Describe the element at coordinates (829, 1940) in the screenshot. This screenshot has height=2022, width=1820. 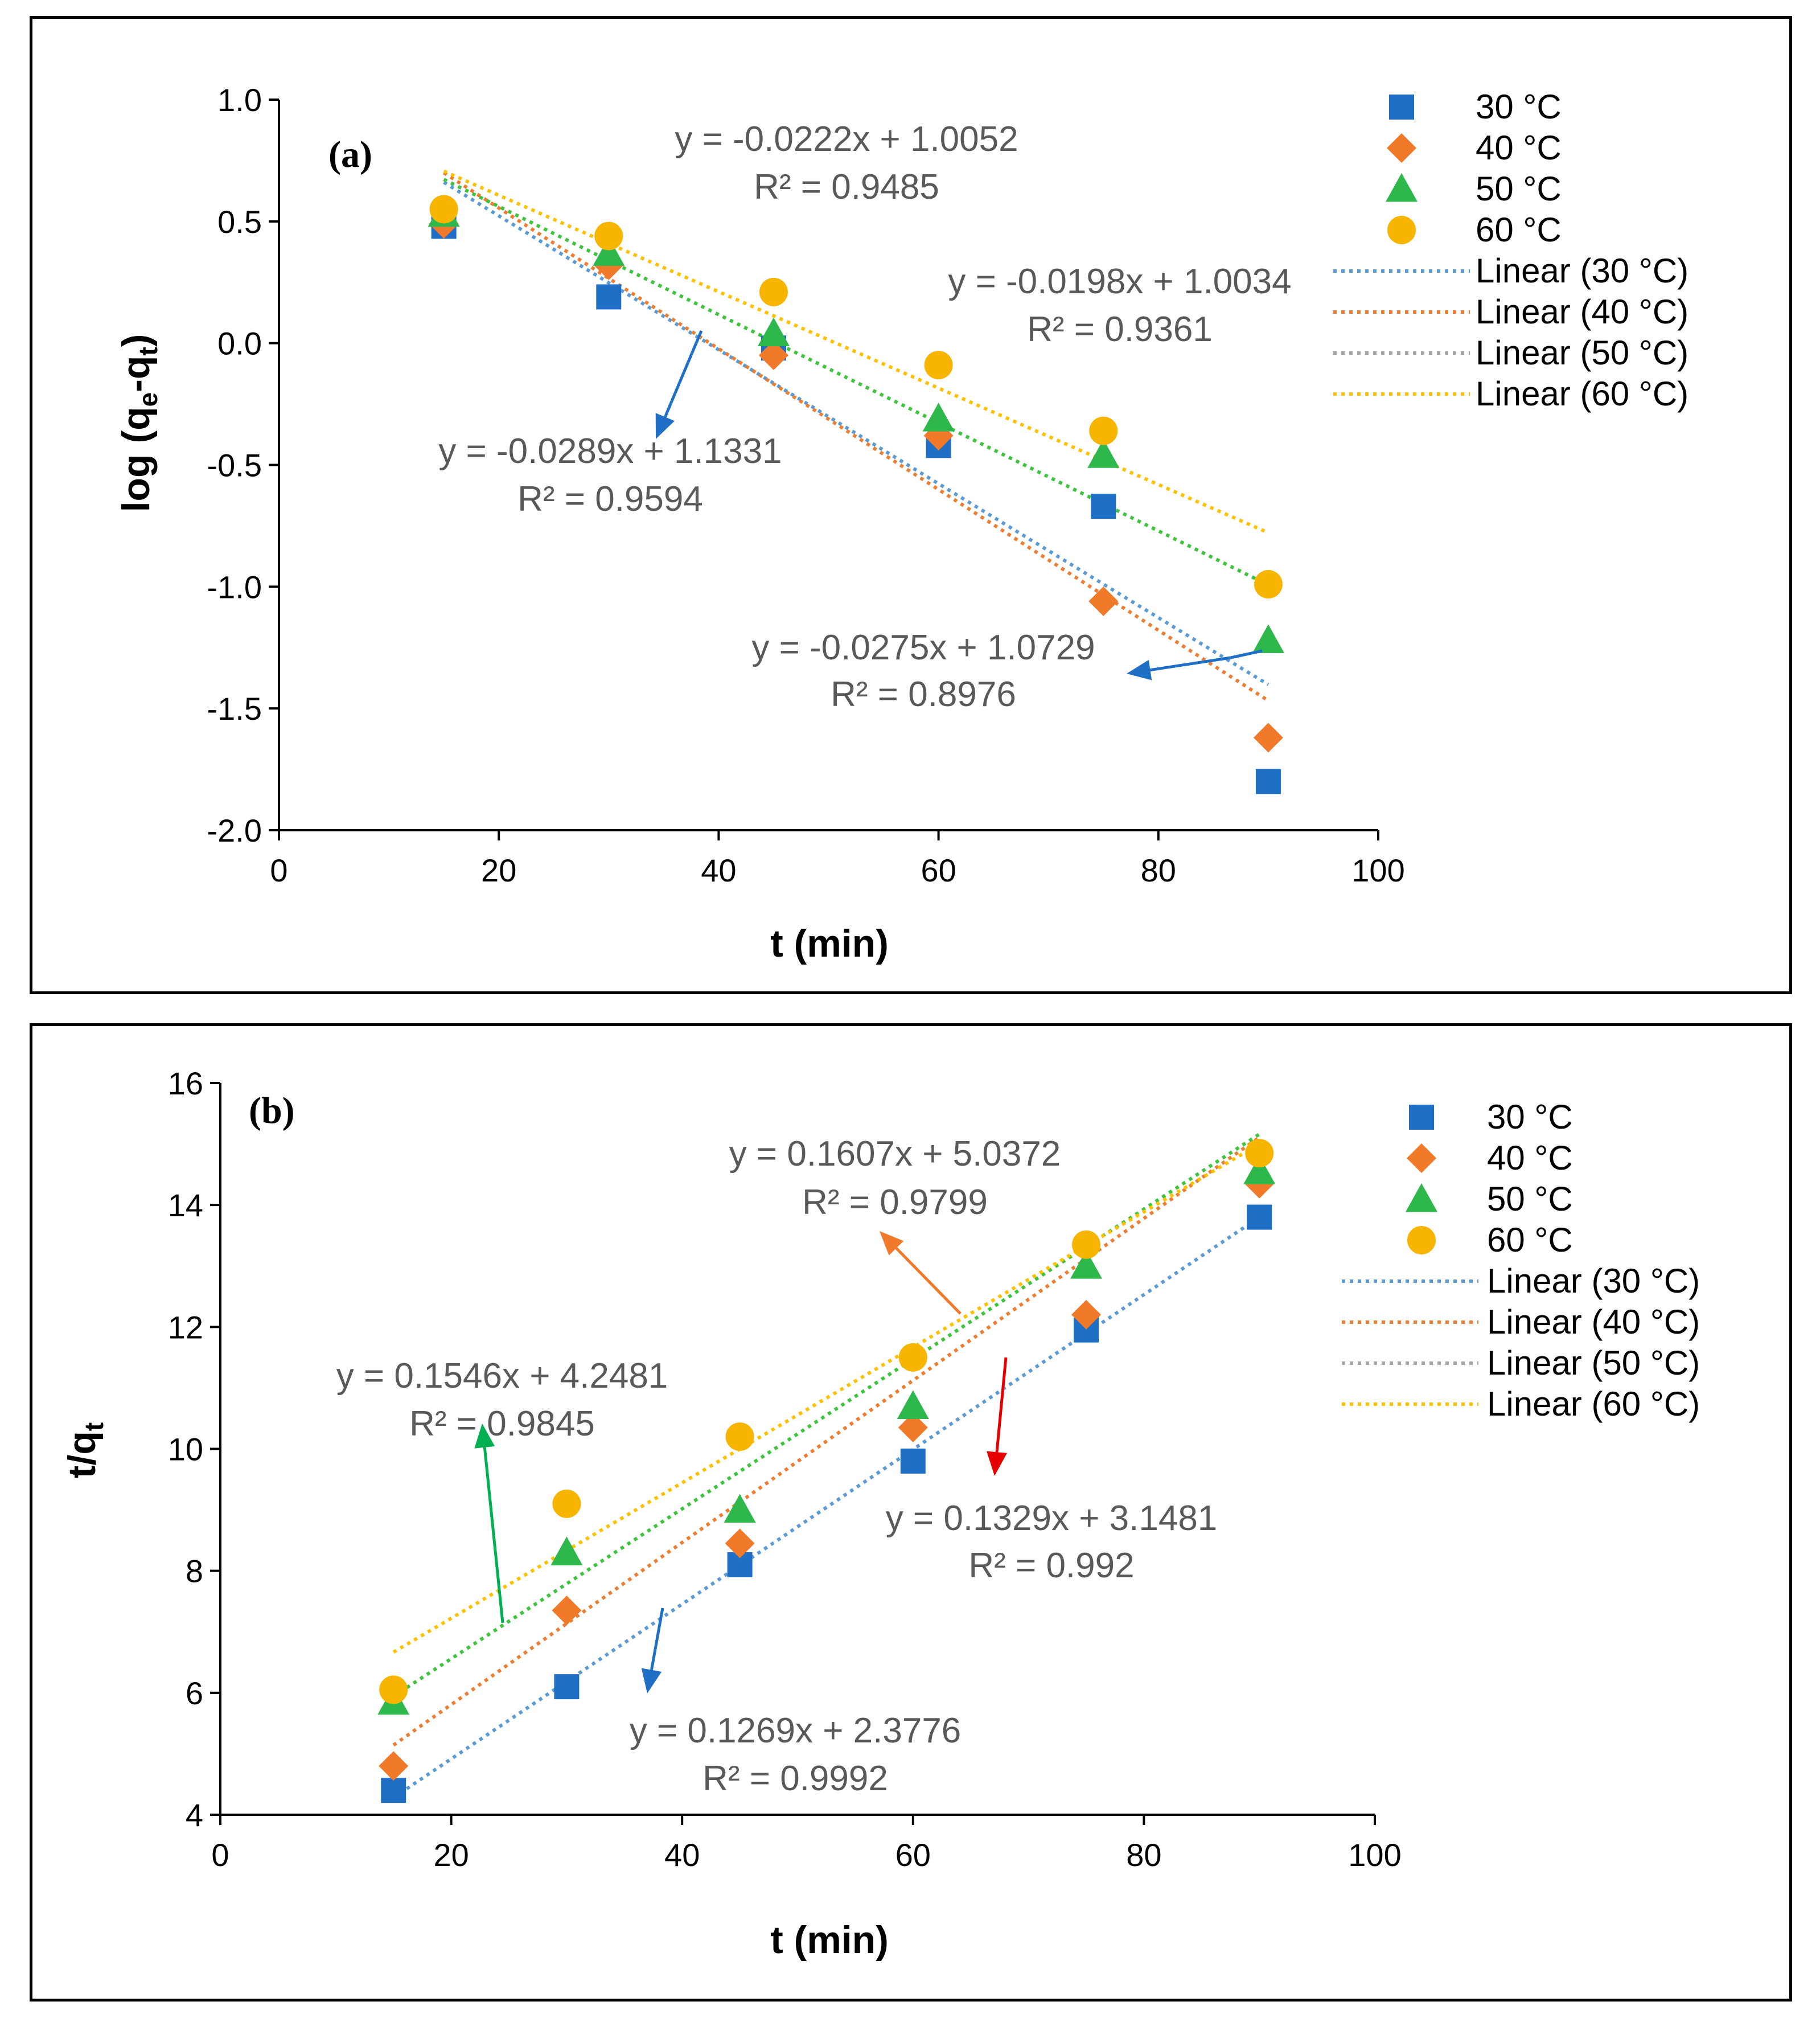
I see `chart-b-x-axis-title: t (min)` at that location.